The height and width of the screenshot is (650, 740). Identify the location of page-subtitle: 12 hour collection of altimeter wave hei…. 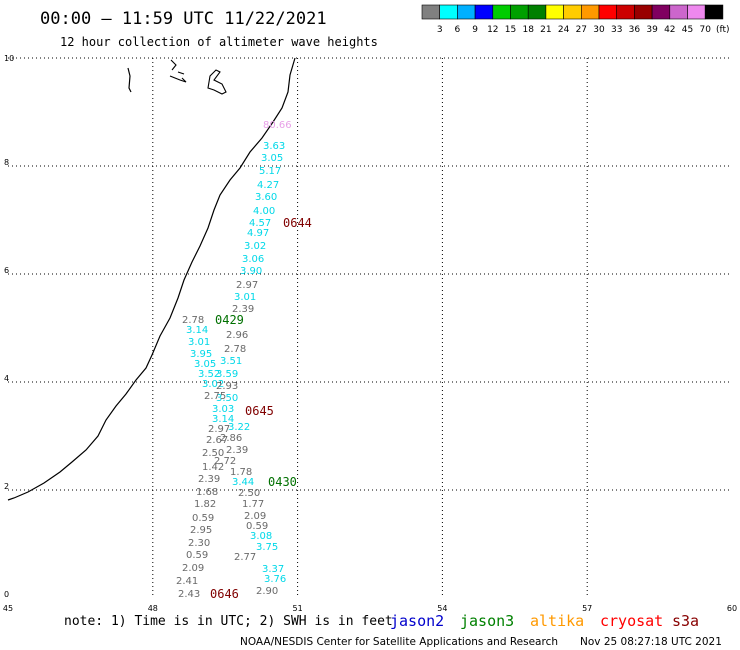
(219, 42).